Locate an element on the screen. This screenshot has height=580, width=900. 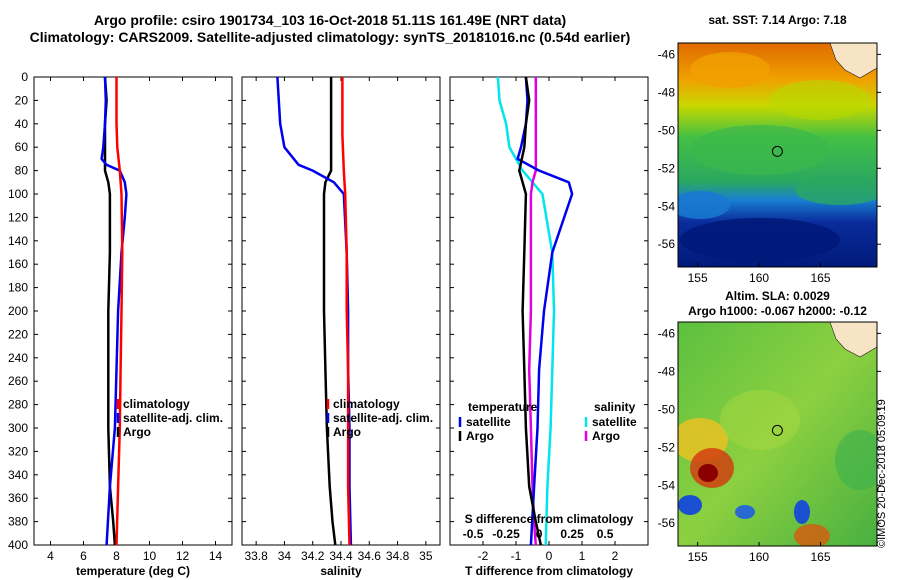
depth-tick-label: 180 is located at coordinates (18, 288).